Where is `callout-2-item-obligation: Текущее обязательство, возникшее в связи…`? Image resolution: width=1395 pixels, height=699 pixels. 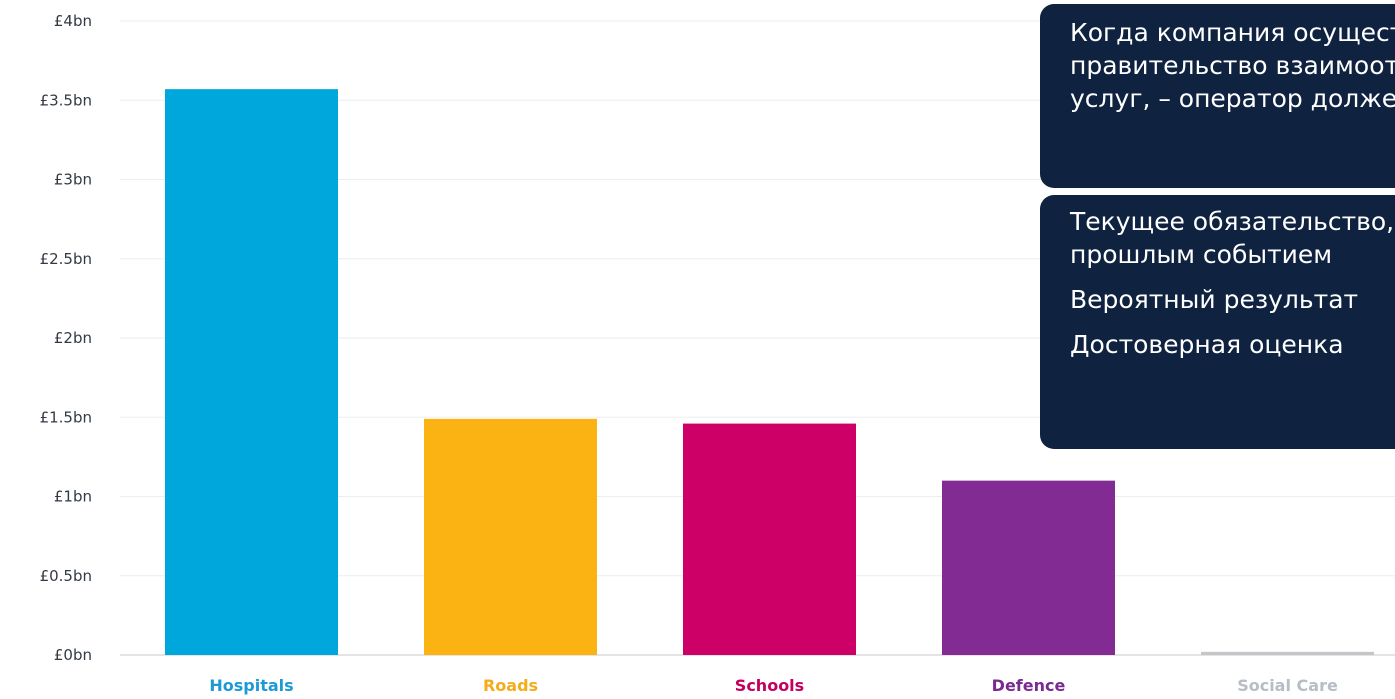
callout-2-item-obligation: Текущее обязательство, возникшее в связи… is located at coordinates (1232, 238).